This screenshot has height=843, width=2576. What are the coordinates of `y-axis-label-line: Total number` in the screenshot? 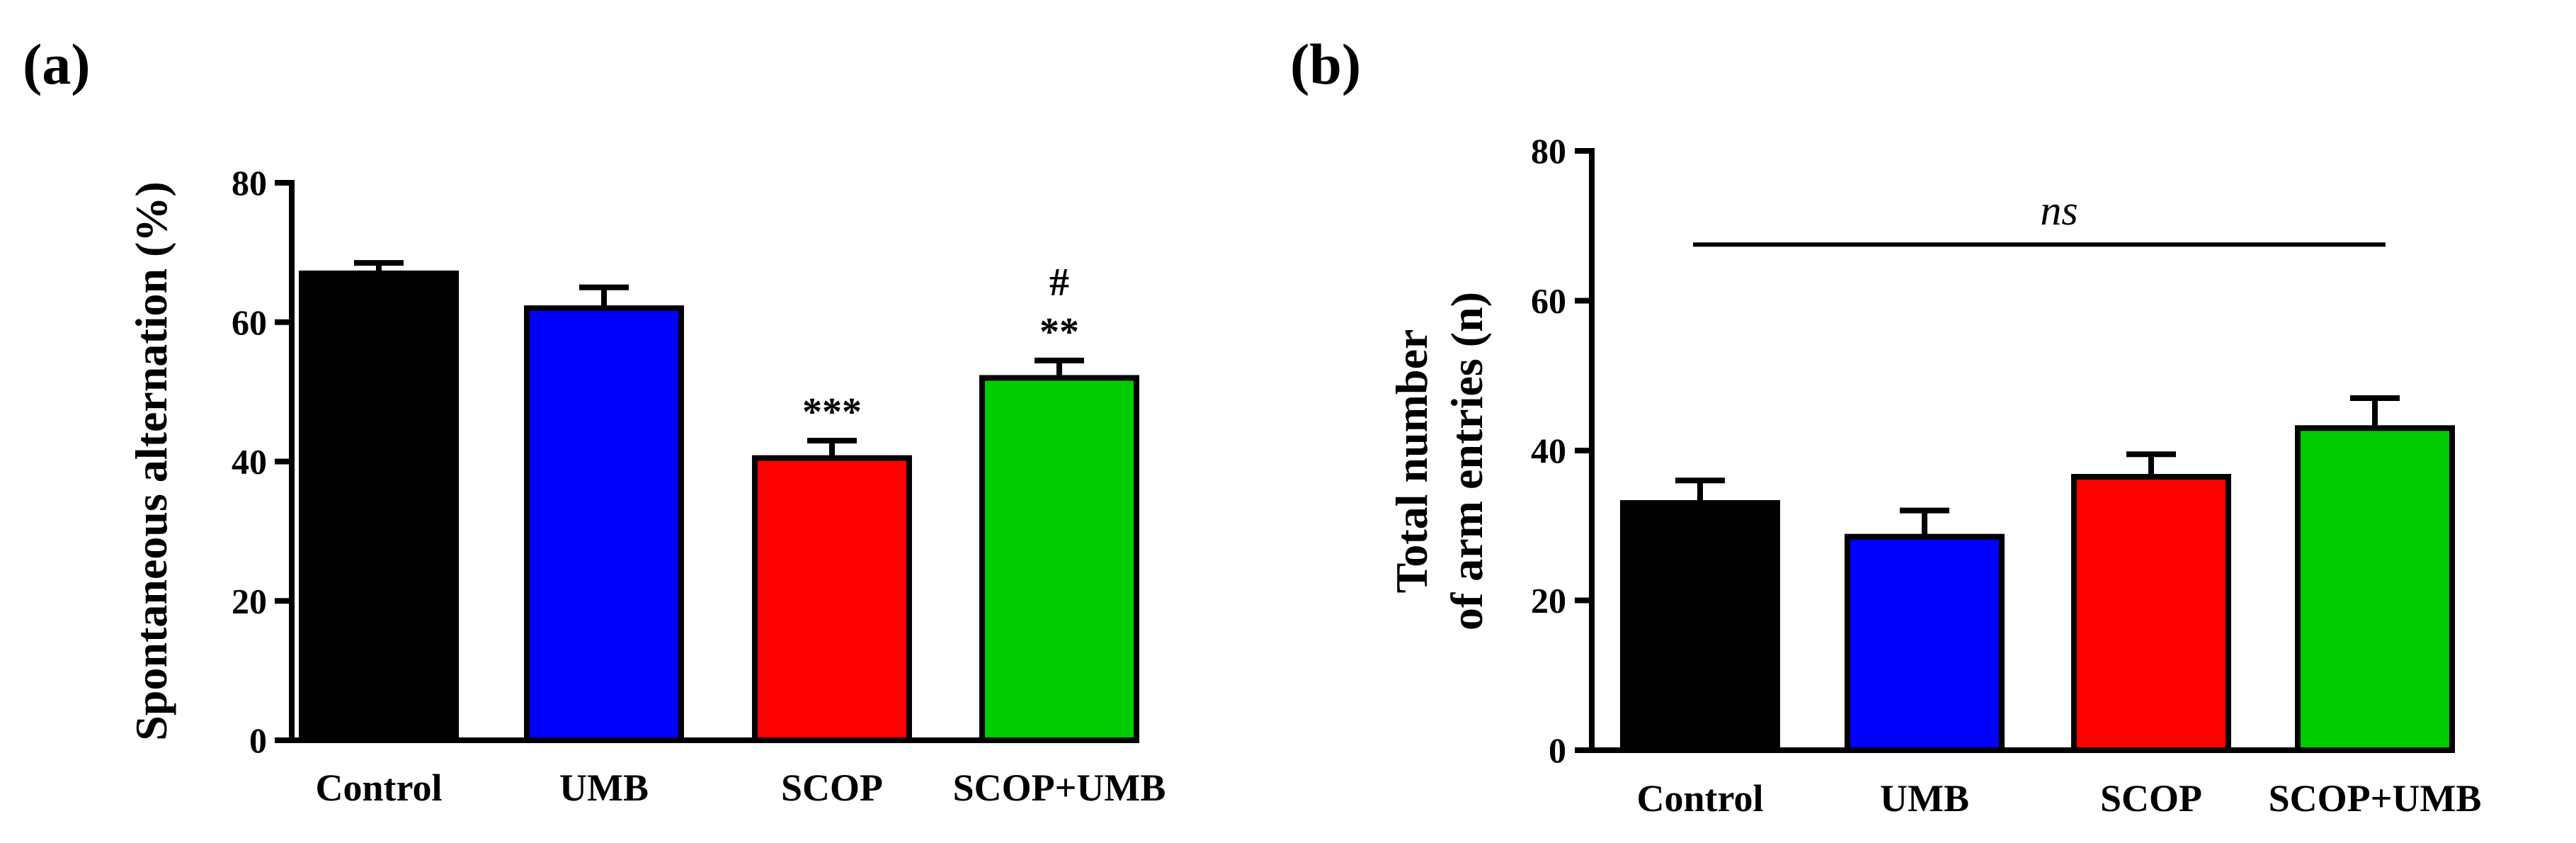 It's located at (1411, 461).